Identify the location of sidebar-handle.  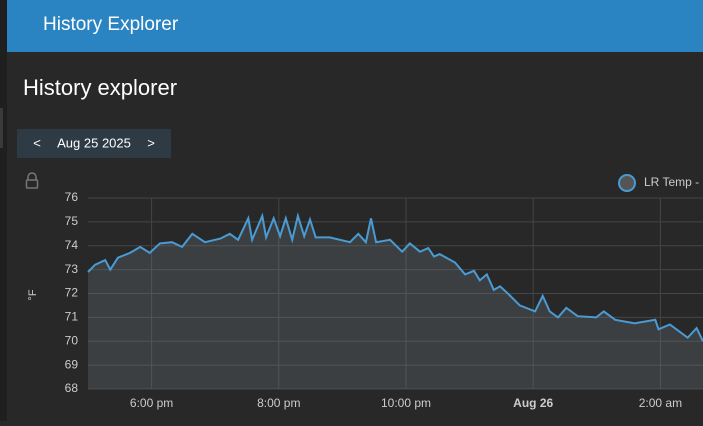
(1, 128).